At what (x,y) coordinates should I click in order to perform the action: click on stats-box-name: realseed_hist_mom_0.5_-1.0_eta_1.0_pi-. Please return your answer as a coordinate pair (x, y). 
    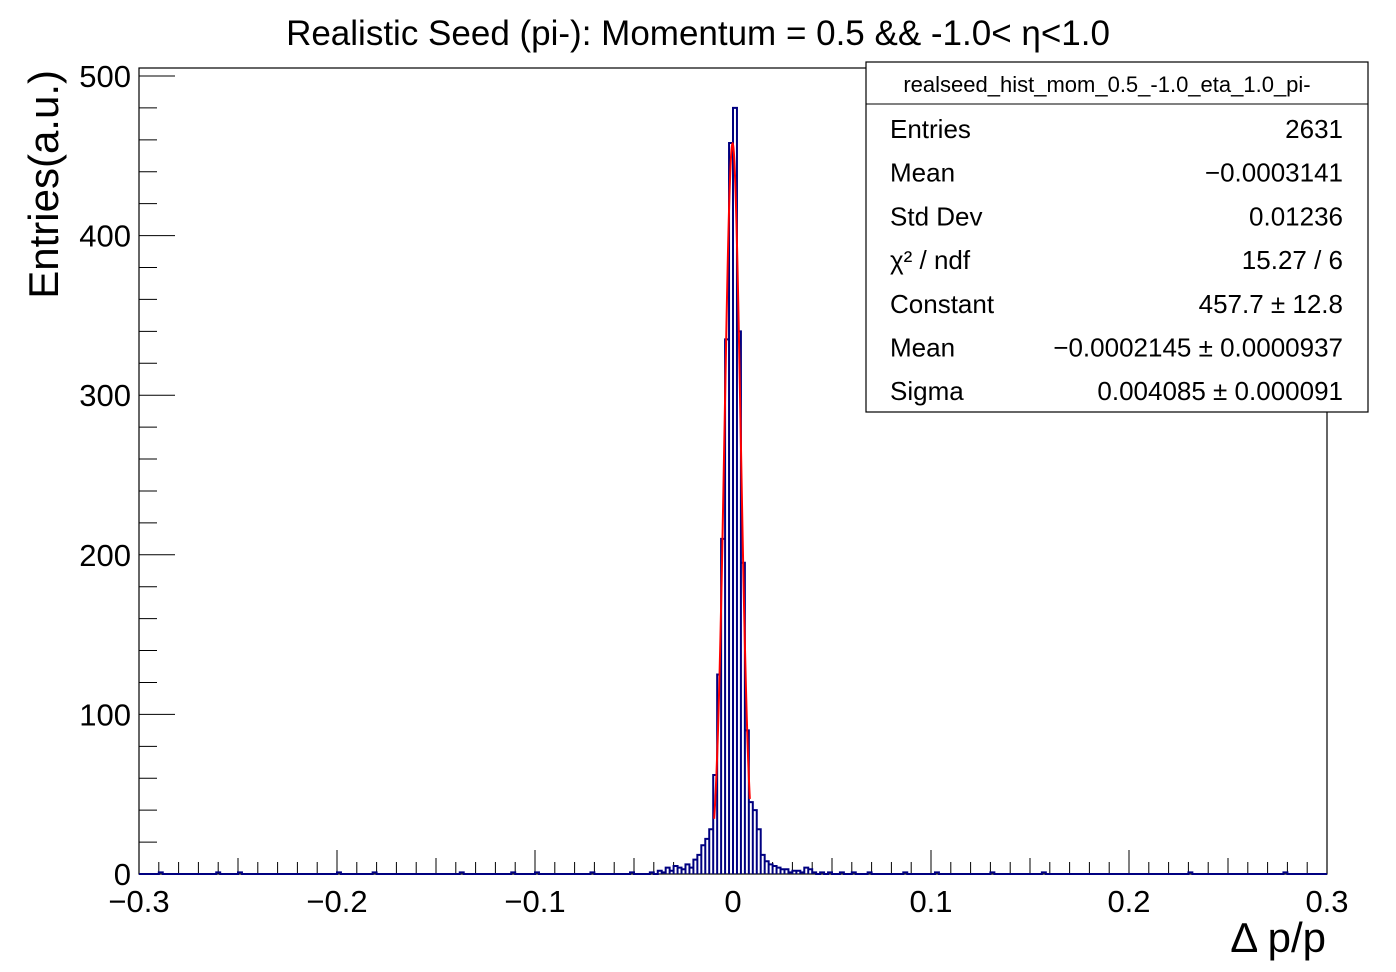
    Looking at the image, I should click on (1106, 84).